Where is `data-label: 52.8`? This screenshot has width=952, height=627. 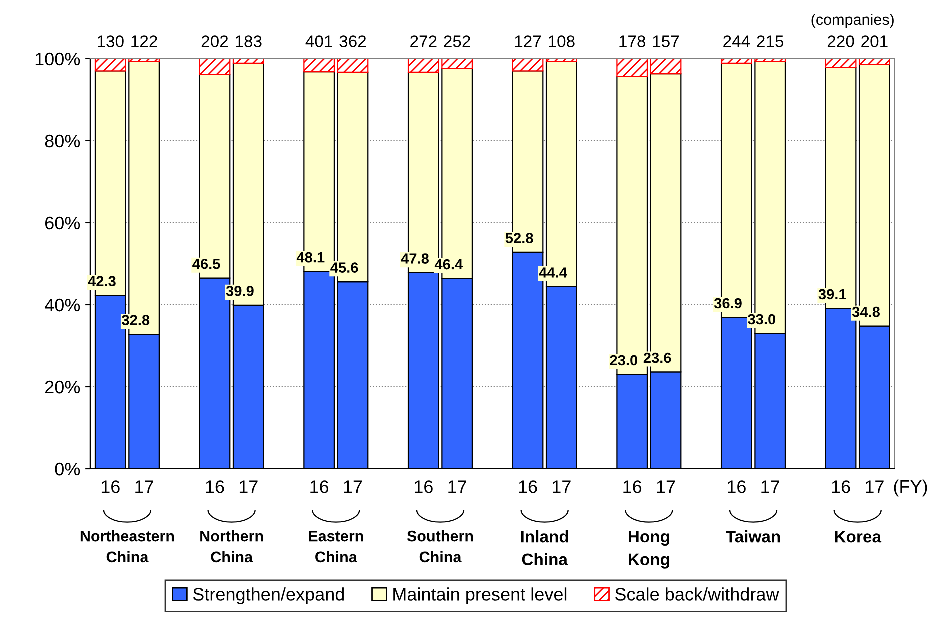
data-label: 52.8 is located at coordinates (520, 238).